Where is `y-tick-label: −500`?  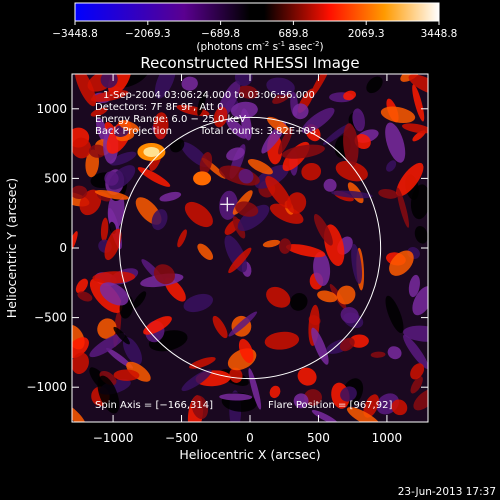 y-tick-label: −500 is located at coordinates (50, 318).